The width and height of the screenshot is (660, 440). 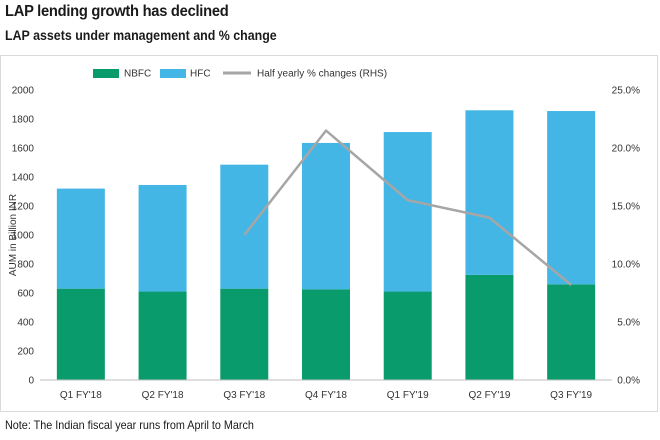 What do you see at coordinates (326, 395) in the screenshot?
I see `x-tick-label: Q4 FY'18` at bounding box center [326, 395].